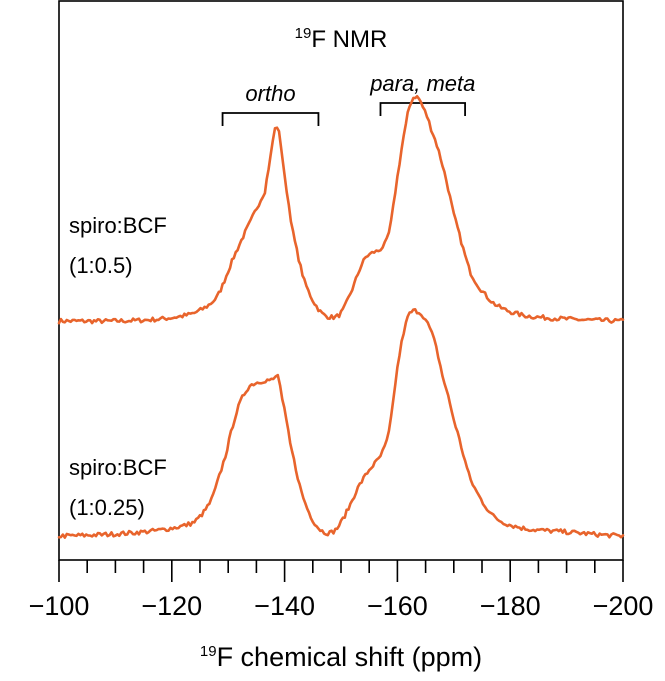 Image resolution: width=665 pixels, height=681 pixels. Describe the element at coordinates (284, 606) in the screenshot. I see `x-tick-label: −140` at that location.